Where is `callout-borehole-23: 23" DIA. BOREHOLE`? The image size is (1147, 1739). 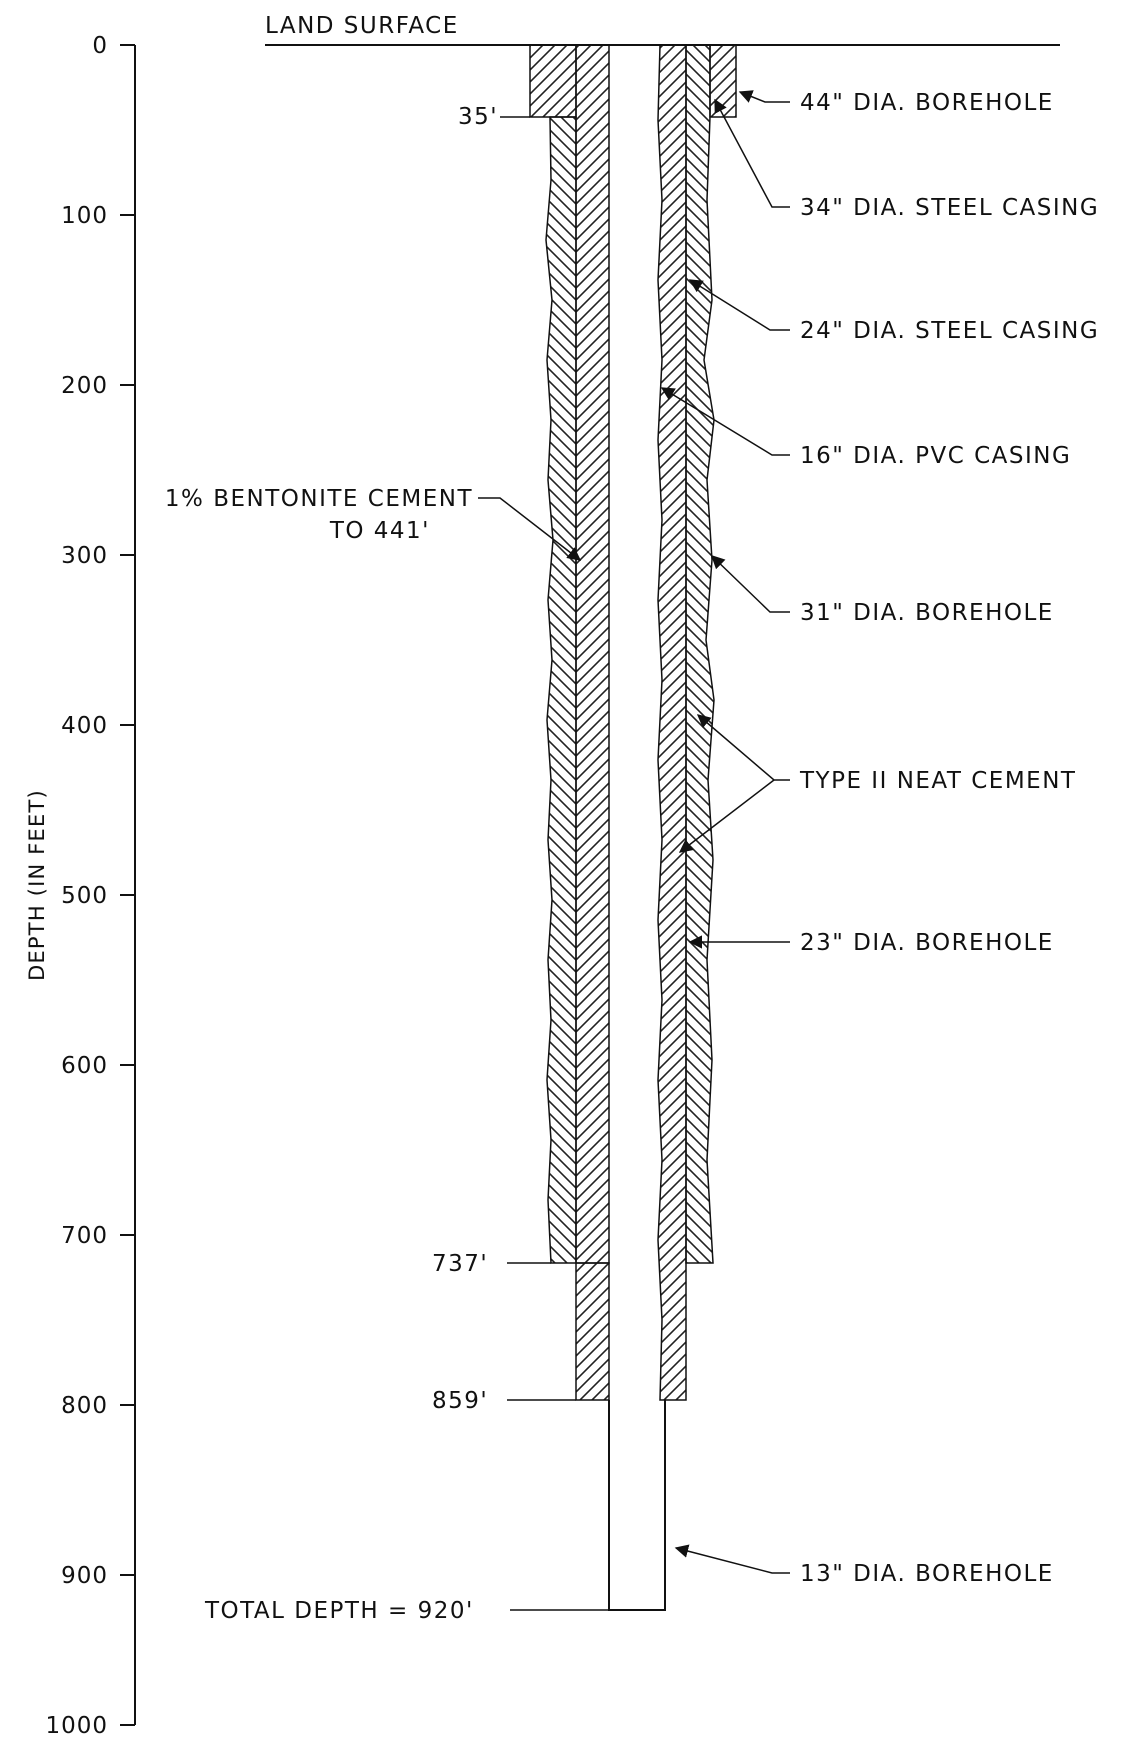
callout-borehole-23: 23" DIA. BOREHOLE is located at coordinates (871, 943).